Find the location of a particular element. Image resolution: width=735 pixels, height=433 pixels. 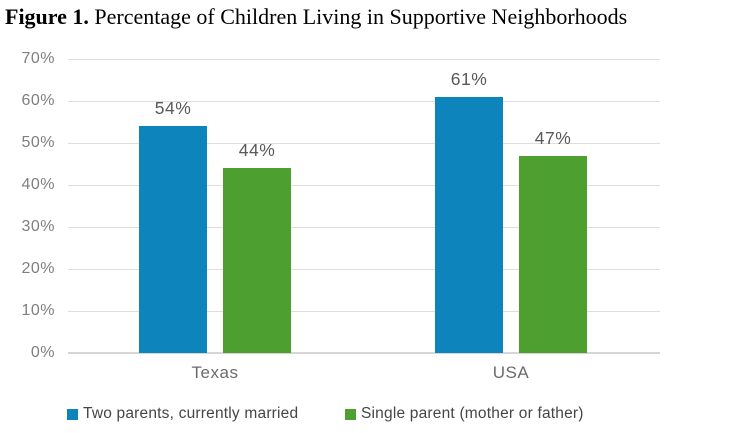

y-axis-tick-label: 50% is located at coordinates (38, 142).